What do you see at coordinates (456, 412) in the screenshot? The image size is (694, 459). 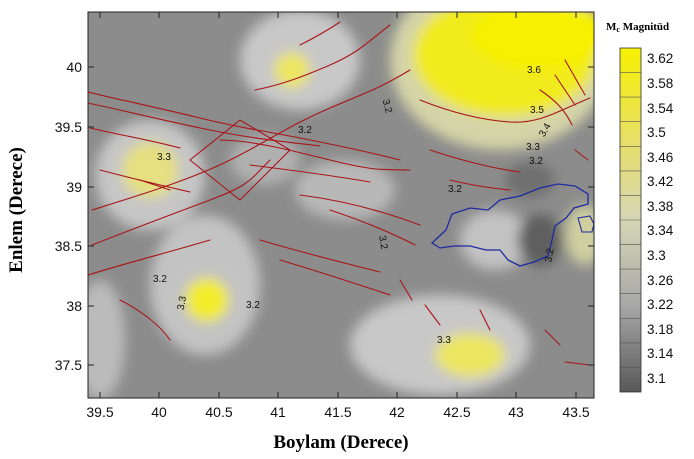 I see `x-tick-label: 42.5` at bounding box center [456, 412].